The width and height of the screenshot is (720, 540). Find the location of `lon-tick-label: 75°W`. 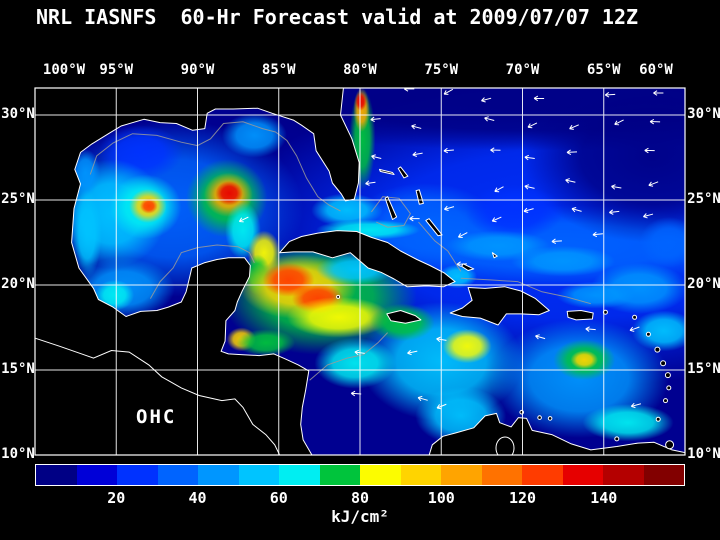

lon-tick-label: 75°W is located at coordinates (441, 70).